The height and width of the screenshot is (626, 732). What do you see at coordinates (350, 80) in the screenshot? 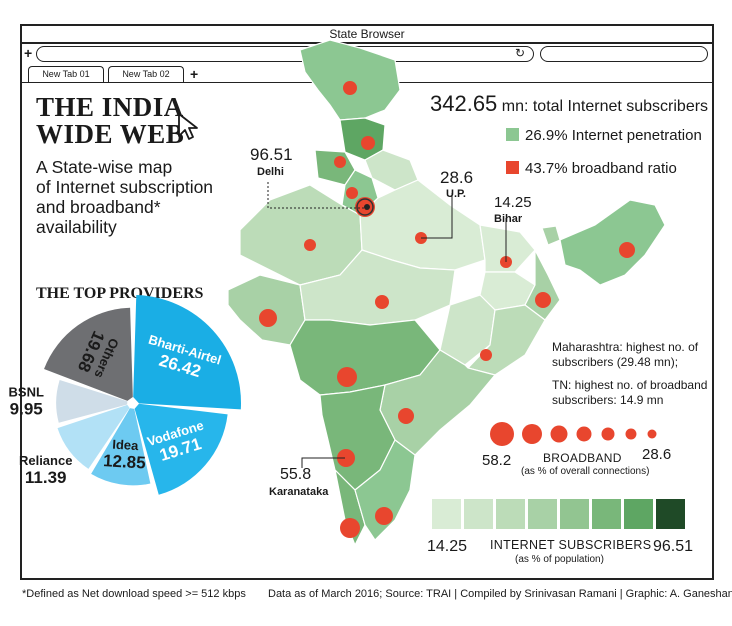
I see `region-jk` at bounding box center [350, 80].